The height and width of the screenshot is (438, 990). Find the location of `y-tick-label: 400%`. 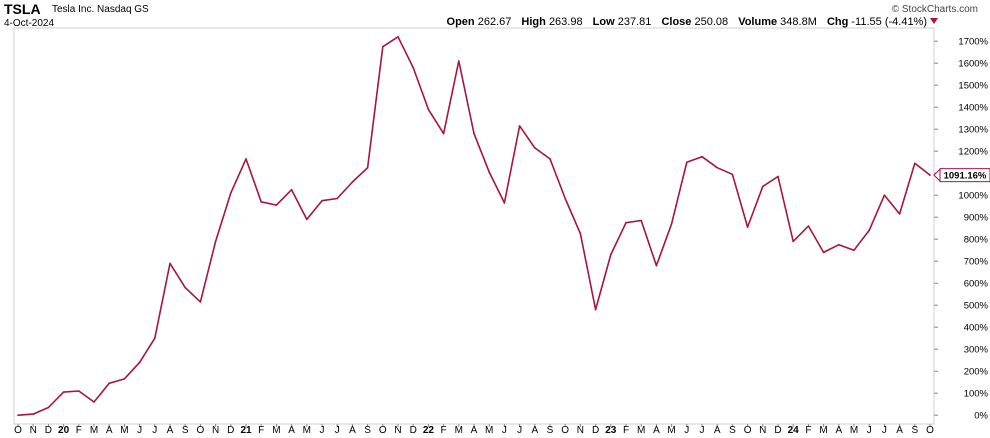

y-tick-label: 400% is located at coordinates (976, 328).